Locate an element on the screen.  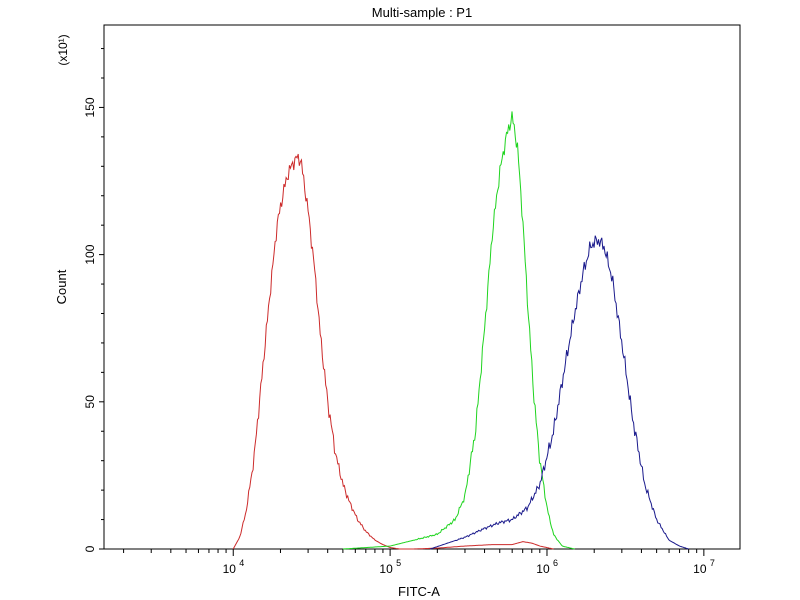
y-axis-multiplier: (x10¹) is located at coordinates (63, 49).